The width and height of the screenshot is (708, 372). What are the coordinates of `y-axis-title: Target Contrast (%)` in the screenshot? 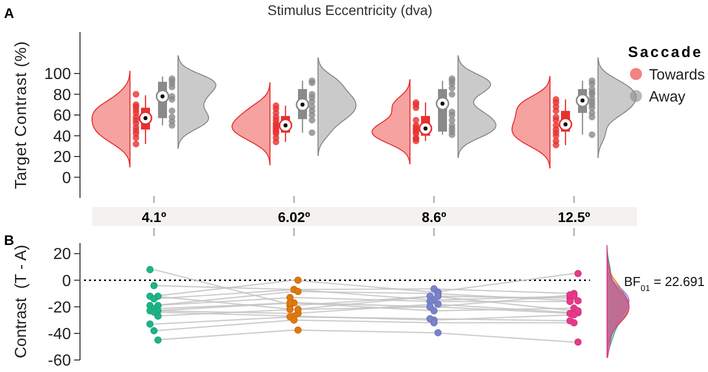 It's located at (21, 115).